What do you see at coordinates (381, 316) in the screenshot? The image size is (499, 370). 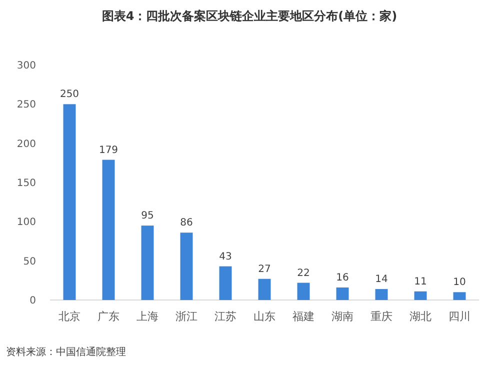 I see `x-tick-label: 重庆` at bounding box center [381, 316].